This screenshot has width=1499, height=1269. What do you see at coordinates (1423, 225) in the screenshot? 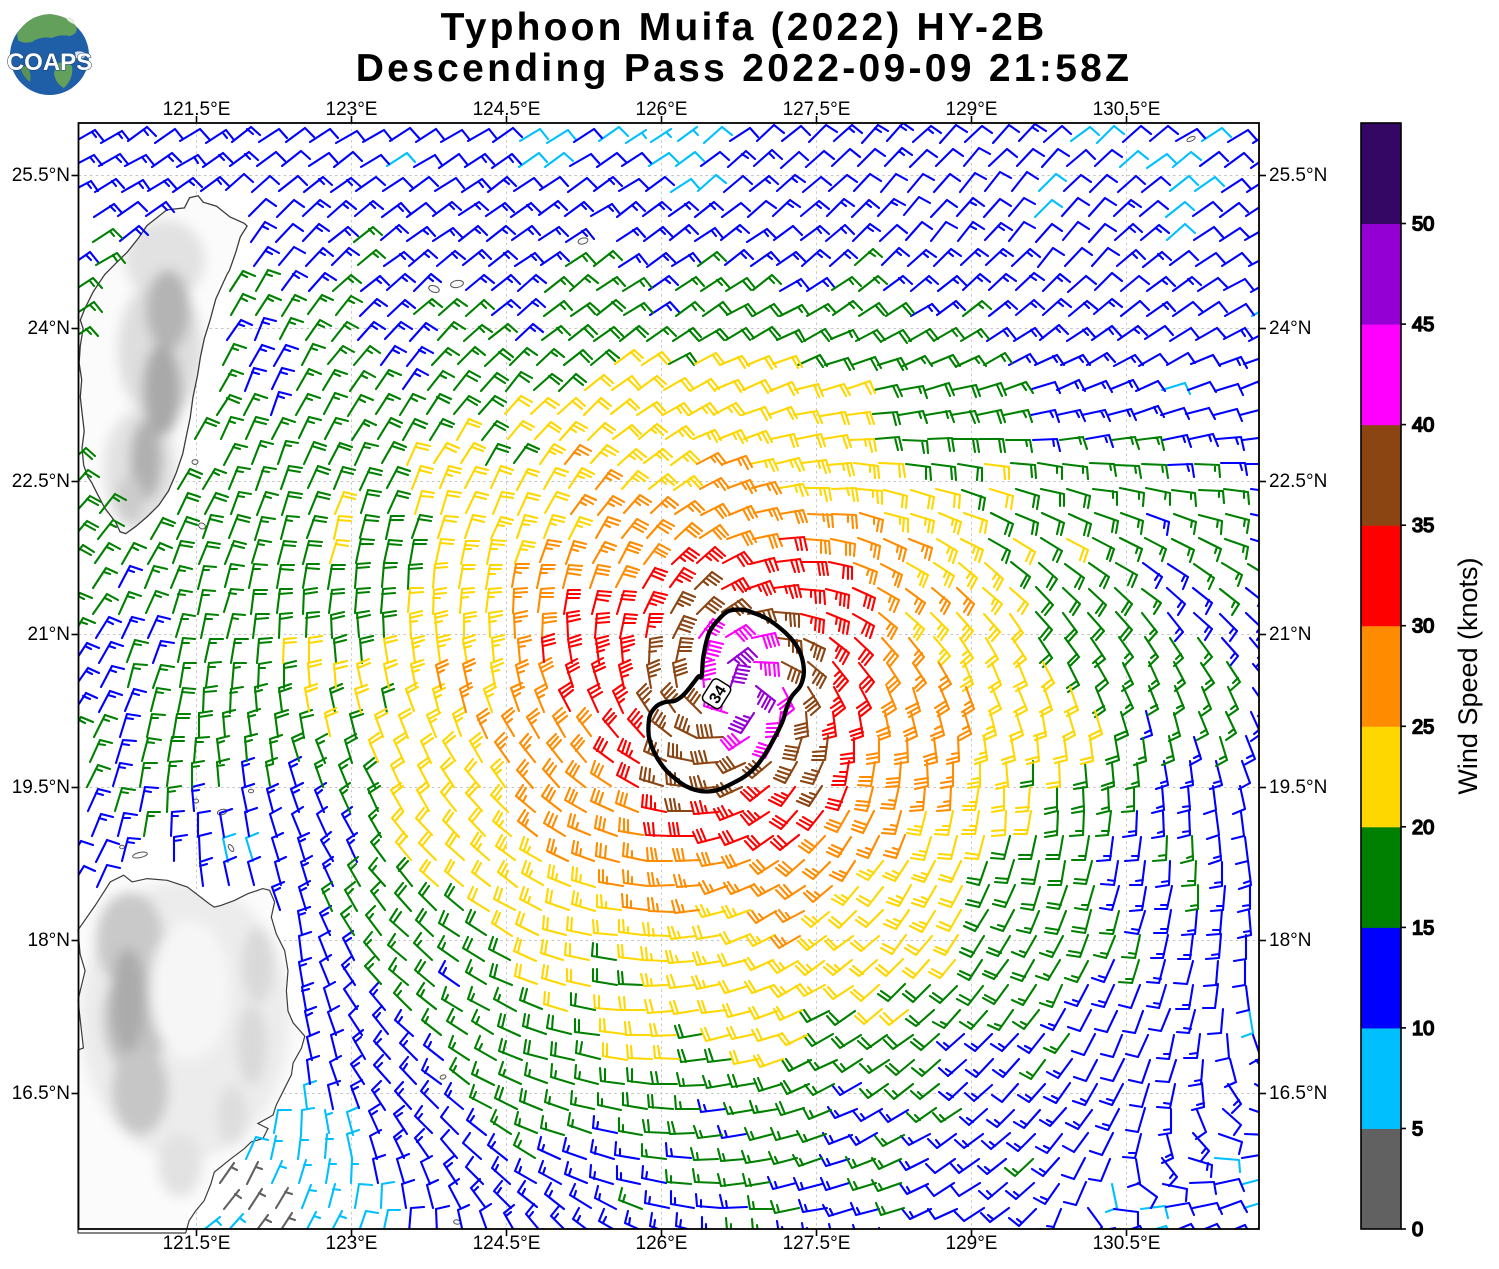
I see `svg-text: 50` at bounding box center [1423, 225].